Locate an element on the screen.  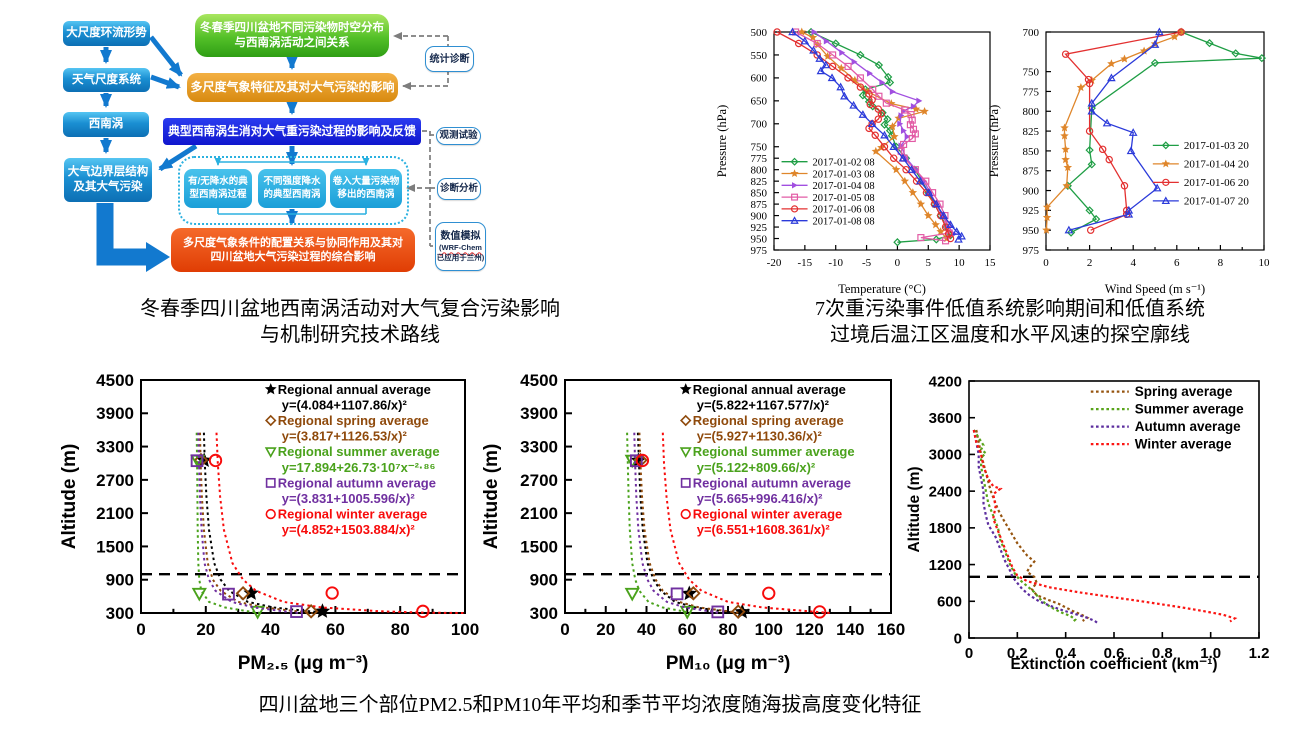
svg-text: 1200 is located at coordinates (945, 565).